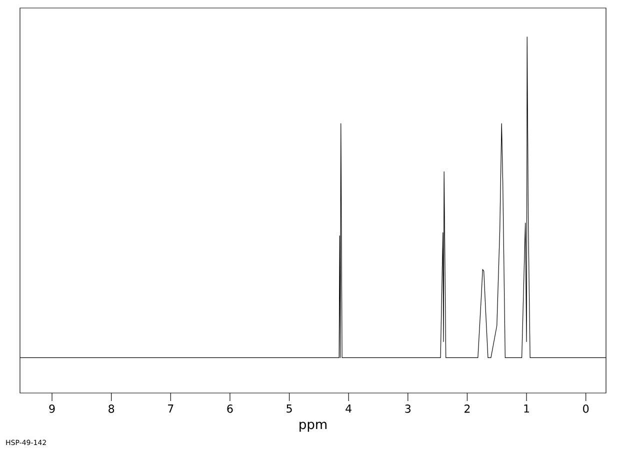 The image size is (620, 455). I want to click on x-tick-label: 4, so click(349, 408).